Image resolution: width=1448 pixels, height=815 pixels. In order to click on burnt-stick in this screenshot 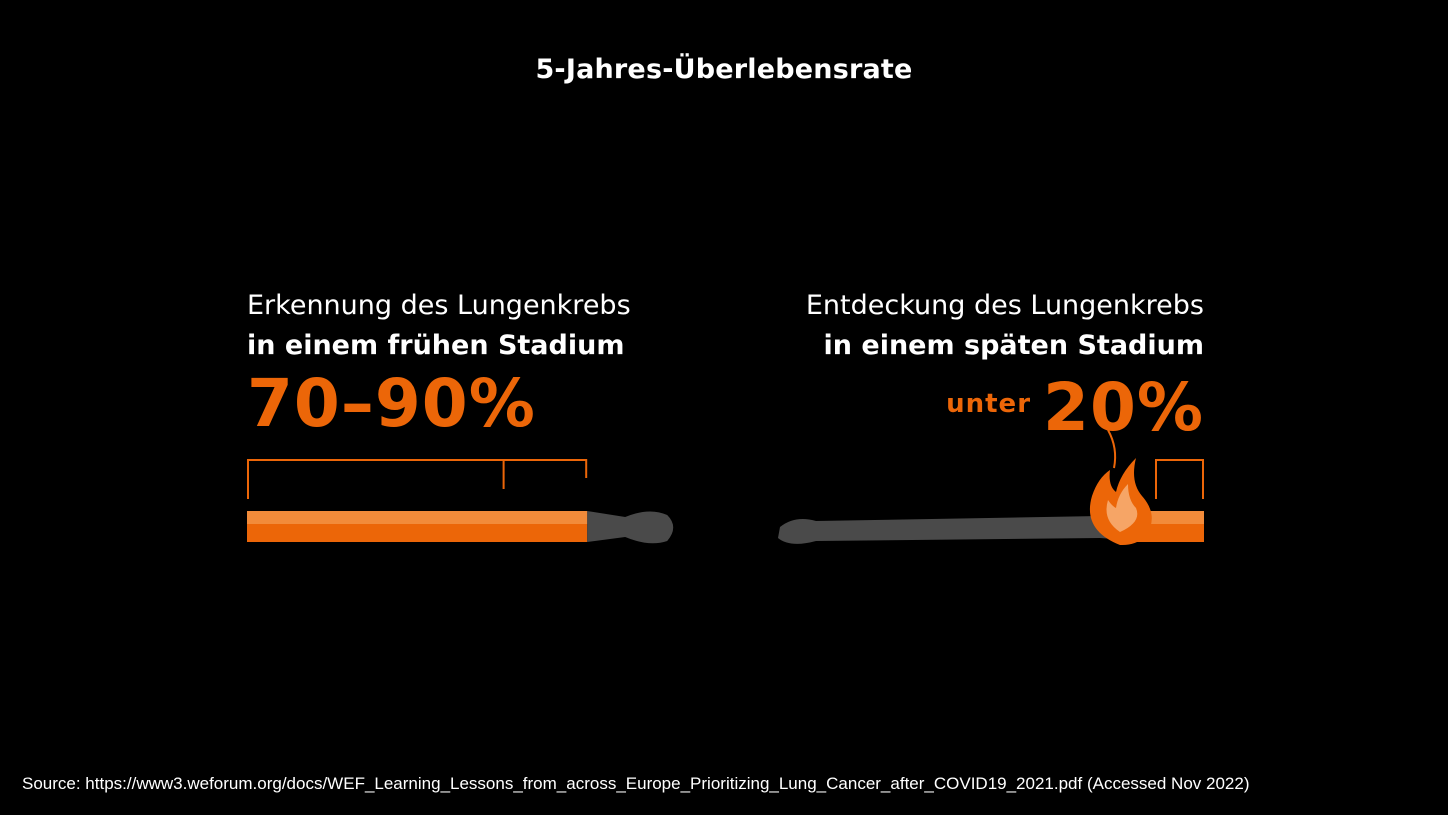, I will do `click(954, 529)`.